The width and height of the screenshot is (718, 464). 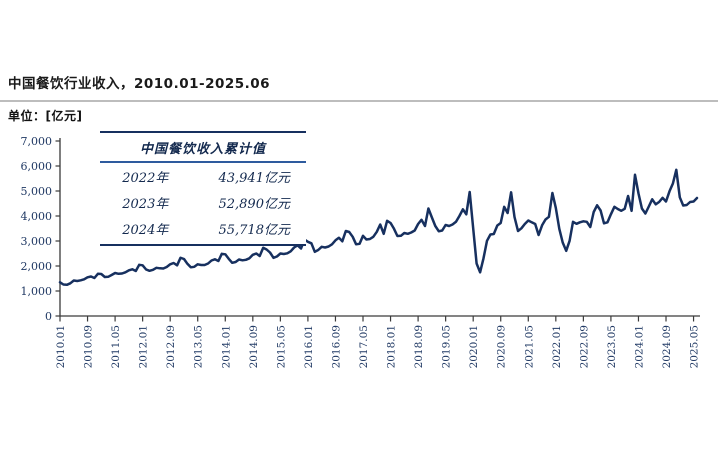 What do you see at coordinates (392, 346) in the screenshot?
I see `x-tick-label: 2018.01` at bounding box center [392, 346].